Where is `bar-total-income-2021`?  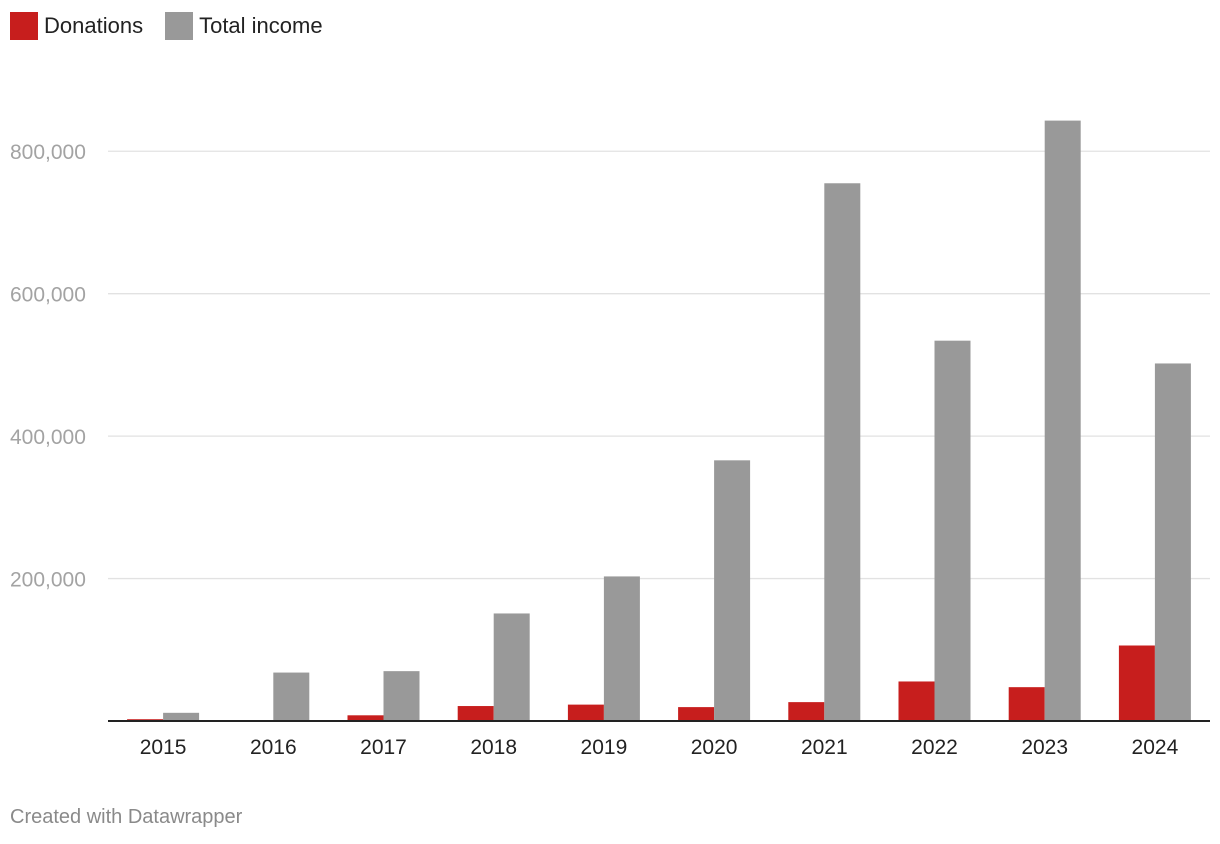 bar-total-income-2021 is located at coordinates (842, 452).